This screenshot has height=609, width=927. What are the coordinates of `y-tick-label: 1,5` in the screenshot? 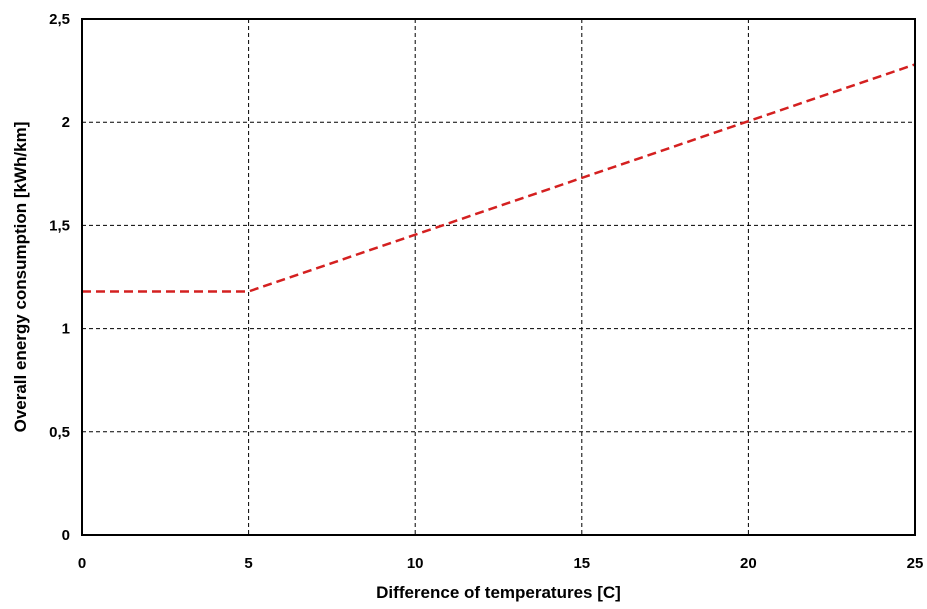 It's located at (59, 225).